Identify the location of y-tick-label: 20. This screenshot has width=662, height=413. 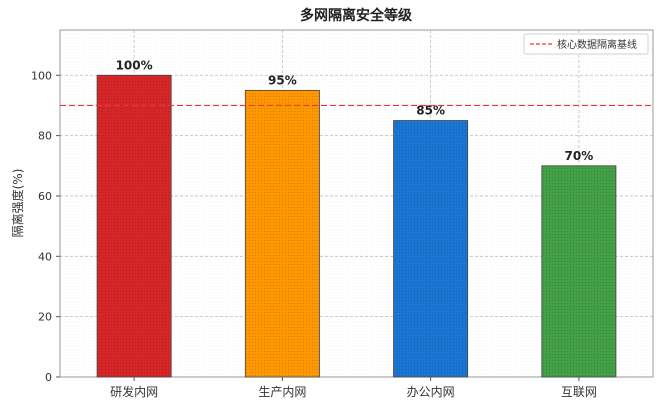
(45, 317).